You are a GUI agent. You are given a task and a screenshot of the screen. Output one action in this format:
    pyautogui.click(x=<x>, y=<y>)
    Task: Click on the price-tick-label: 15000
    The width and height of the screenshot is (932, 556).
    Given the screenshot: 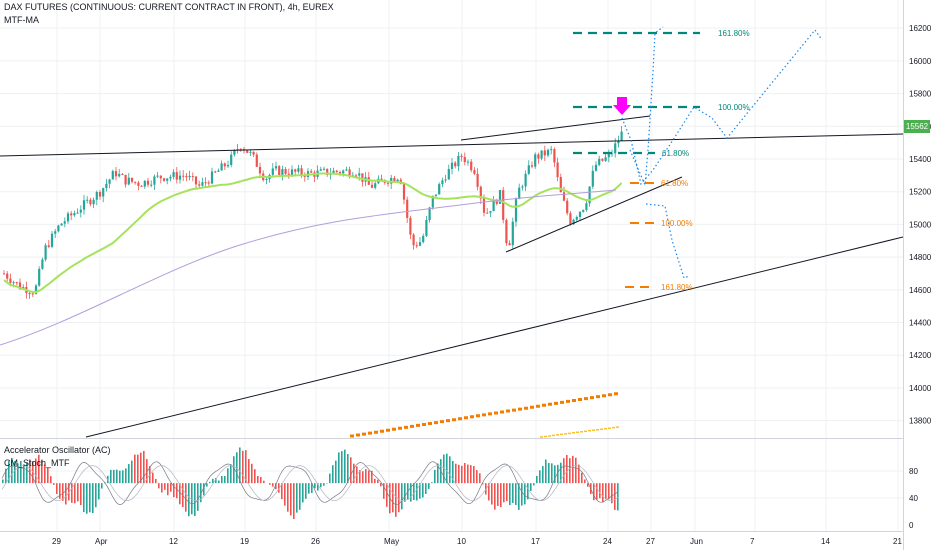 What is the action you would take?
    pyautogui.click(x=920, y=224)
    